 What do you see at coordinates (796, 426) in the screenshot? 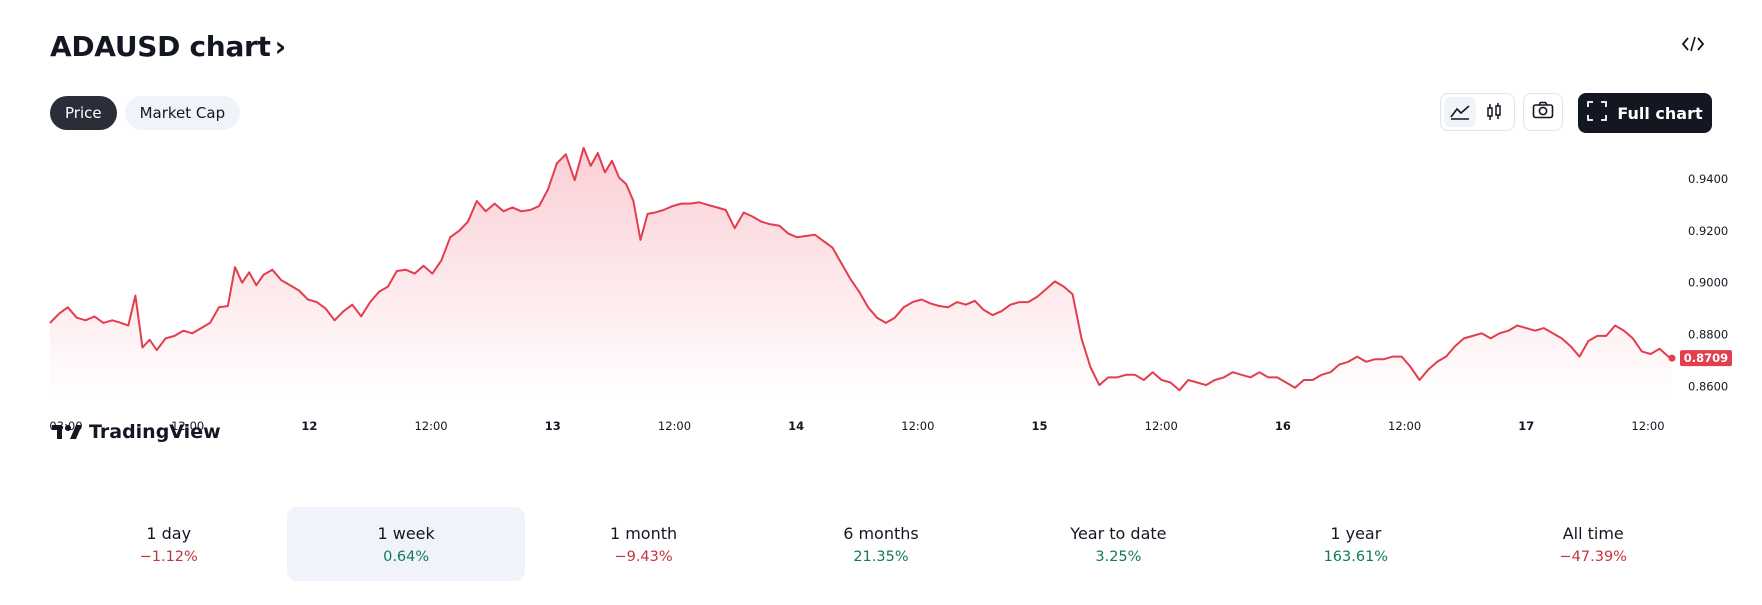
I see `x-tick-label: 14` at bounding box center [796, 426].